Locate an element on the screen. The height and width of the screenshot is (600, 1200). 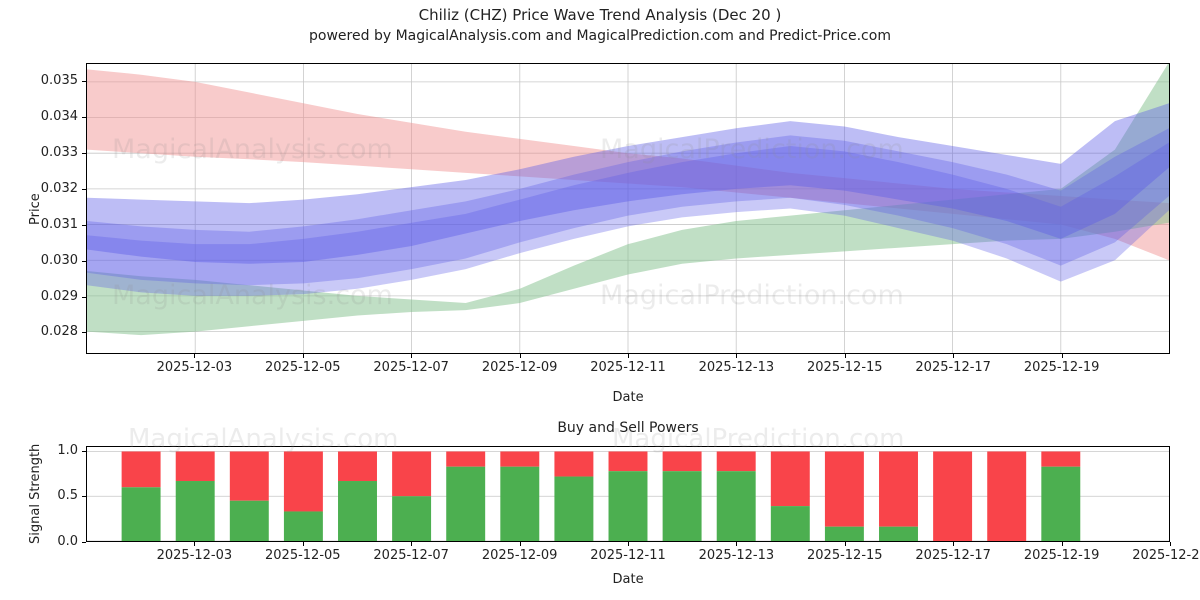
price-x-tick-label: 2025-12-03 is located at coordinates (194, 367).